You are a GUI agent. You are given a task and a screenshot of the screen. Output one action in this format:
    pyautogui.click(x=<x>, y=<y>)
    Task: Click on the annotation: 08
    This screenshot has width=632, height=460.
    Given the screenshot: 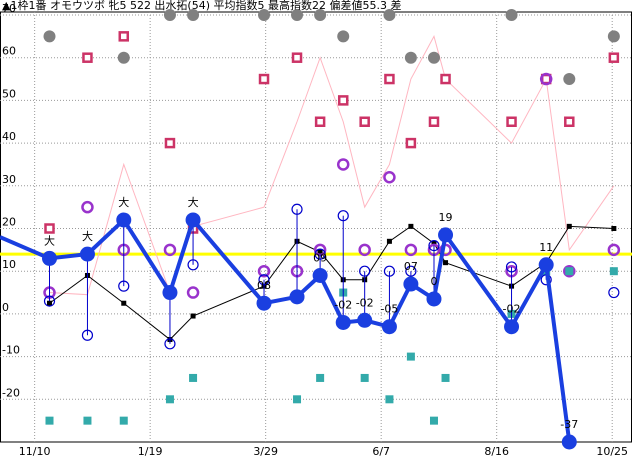 What is the action you would take?
    pyautogui.click(x=264, y=285)
    